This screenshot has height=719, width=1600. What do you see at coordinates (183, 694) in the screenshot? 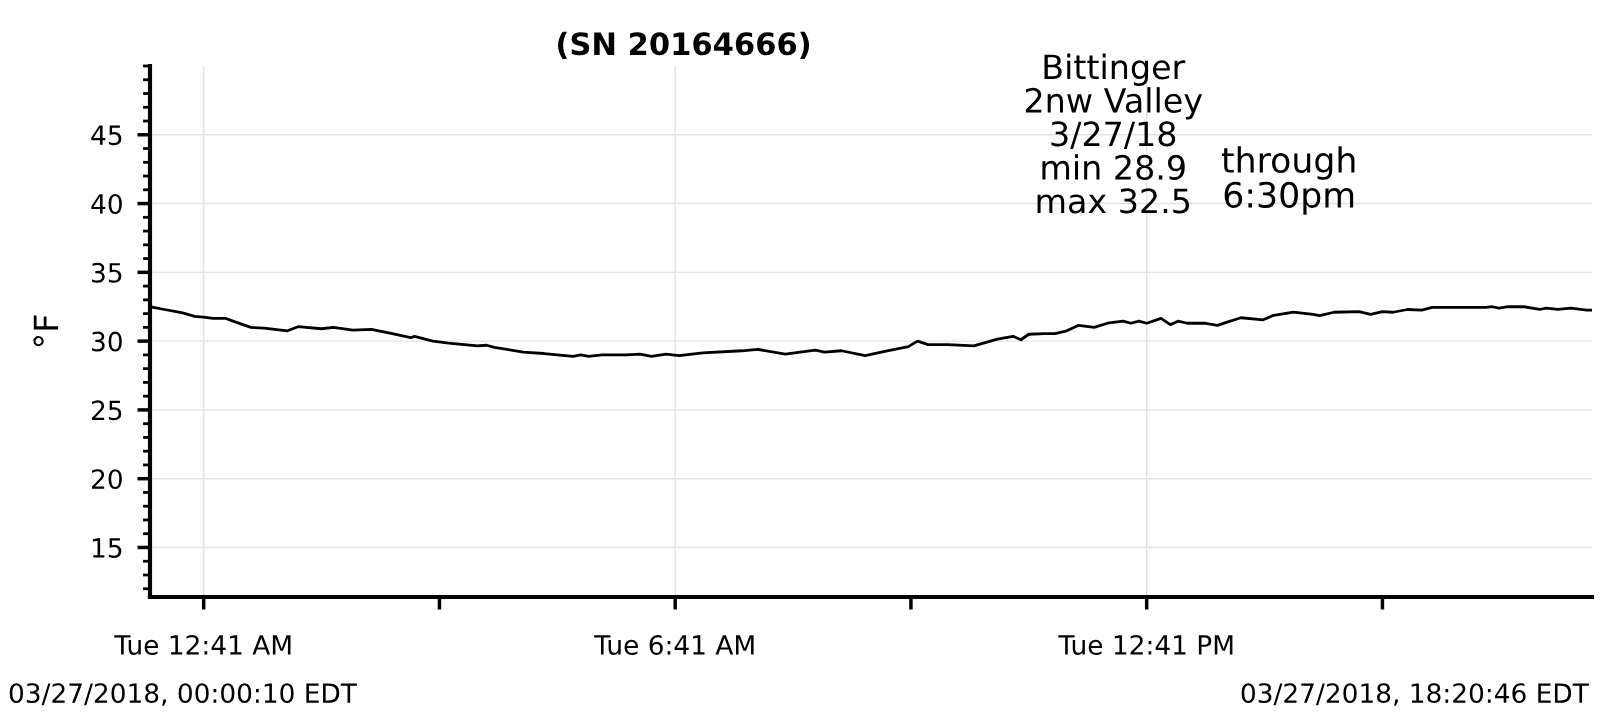
I see `text: 03/27/2018, 00:00:10 EDT` at bounding box center [183, 694].